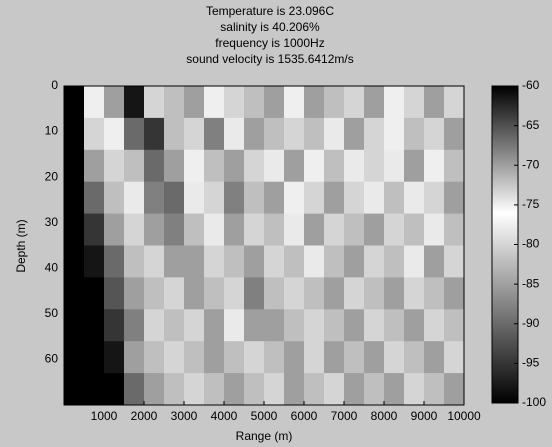  I want to click on colorbar-tick-label: -95, so click(531, 363).